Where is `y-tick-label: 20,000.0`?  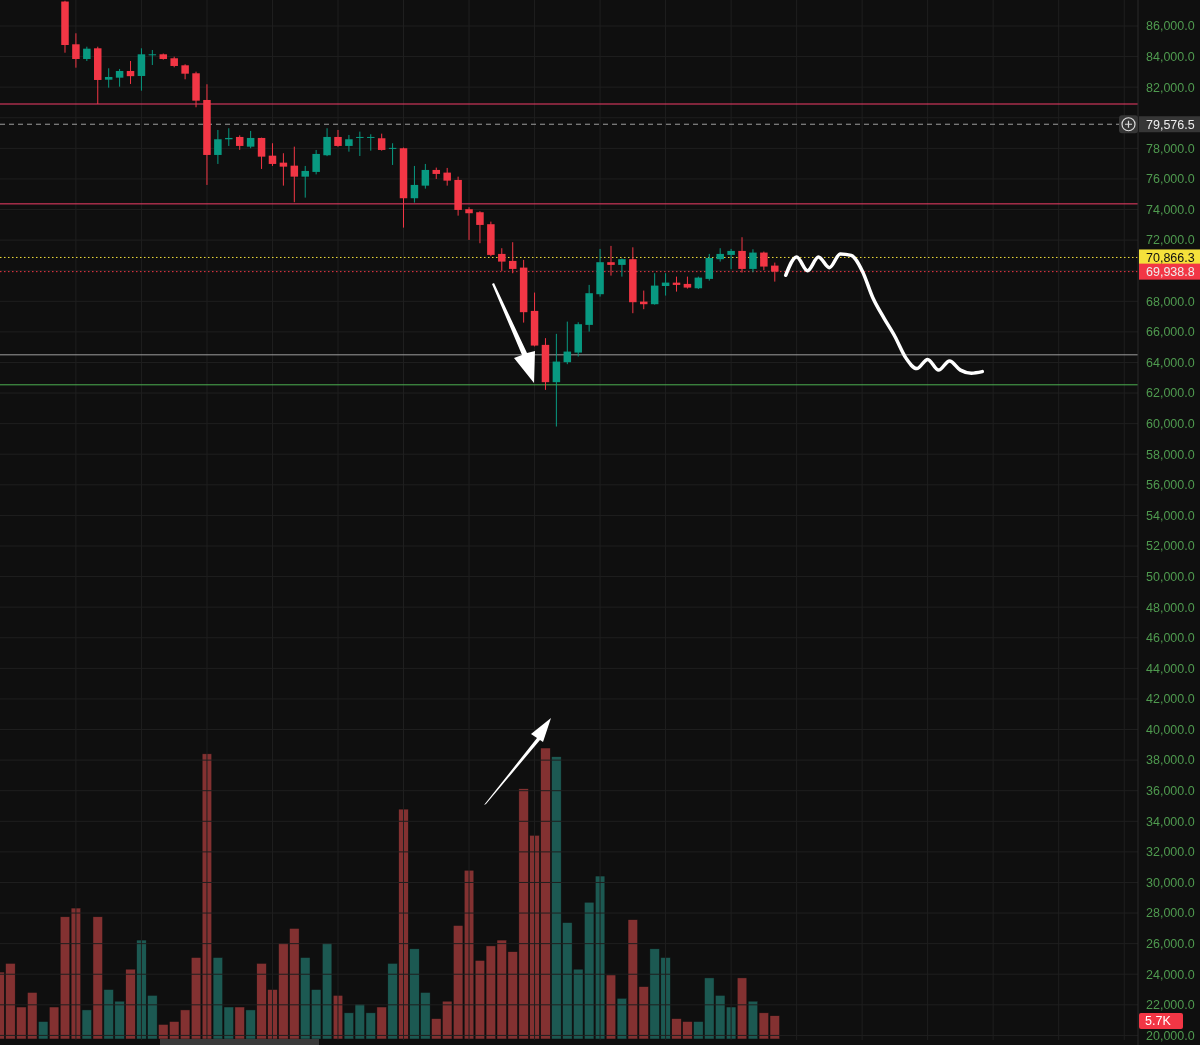
y-tick-label: 20,000.0 is located at coordinates (1170, 1035).